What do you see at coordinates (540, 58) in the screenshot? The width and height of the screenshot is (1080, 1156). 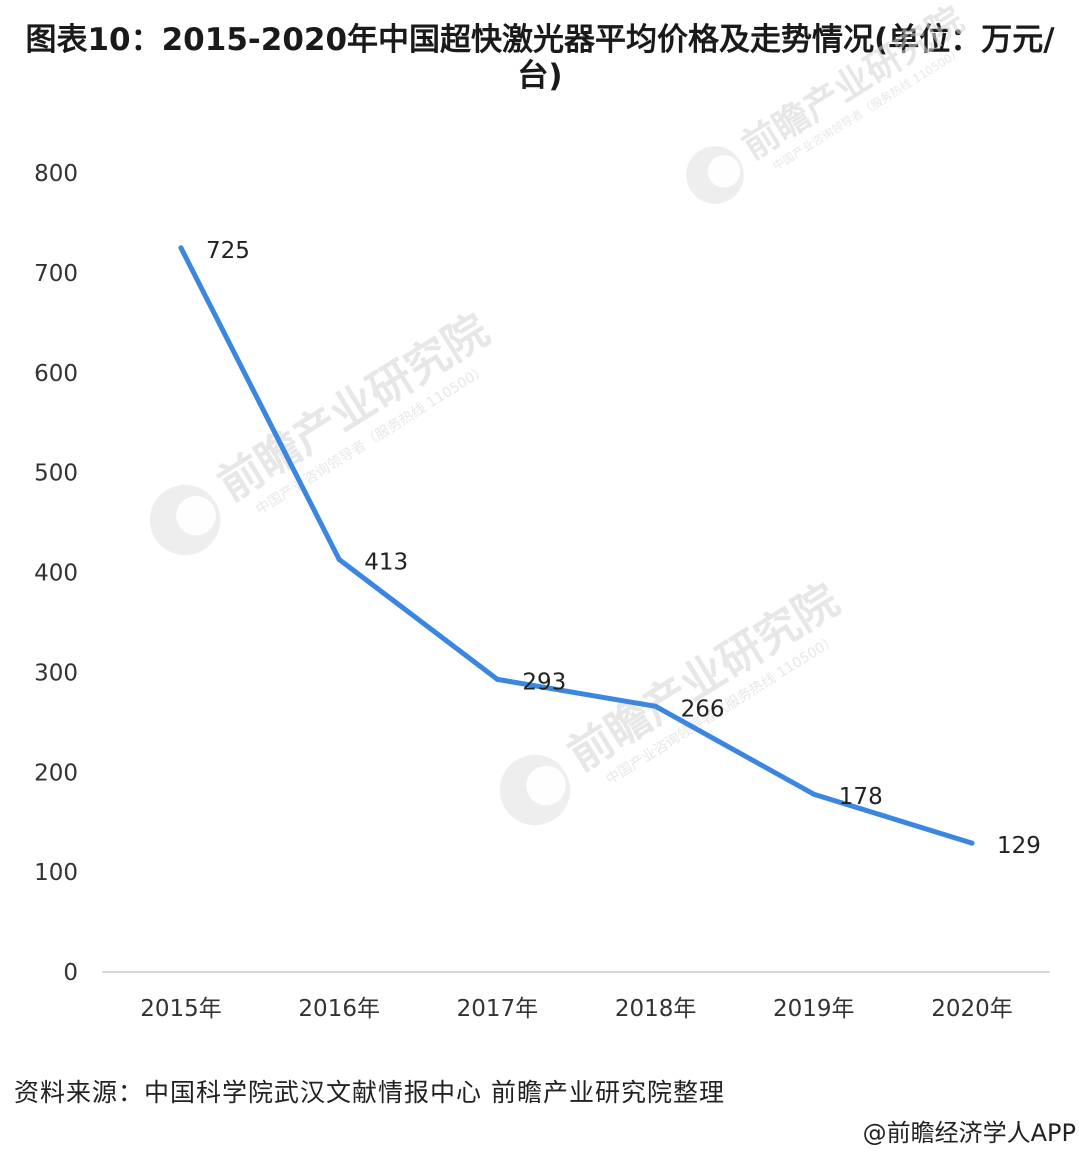 I see `chart-title: 图表10：2015-2020年中国超快激光器平均价格及走势情况(单位：万元/台)` at bounding box center [540, 58].